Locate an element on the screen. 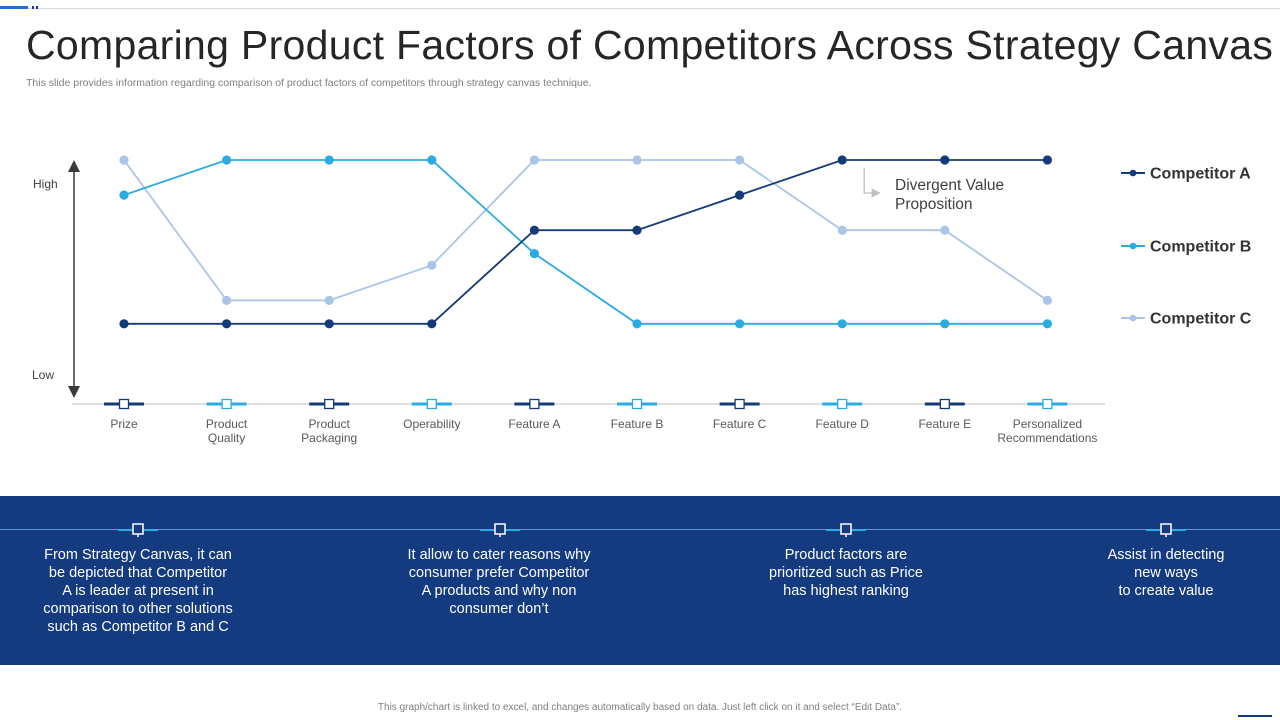 The height and width of the screenshot is (720, 1280). x-tick-label: Recommendations is located at coordinates (1047, 438).